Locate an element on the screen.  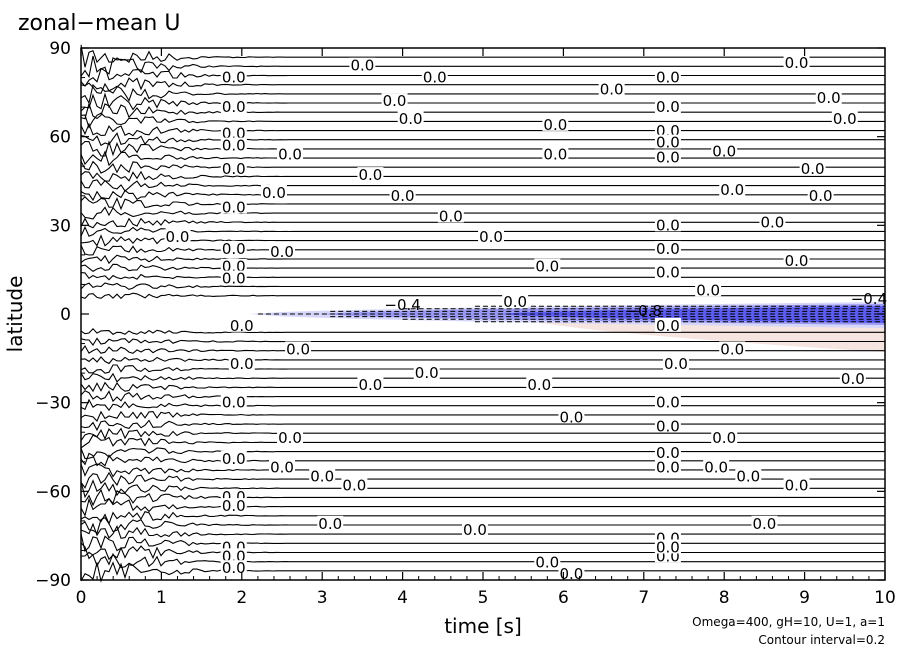
y-tick-label: −60 is located at coordinates (53, 492).